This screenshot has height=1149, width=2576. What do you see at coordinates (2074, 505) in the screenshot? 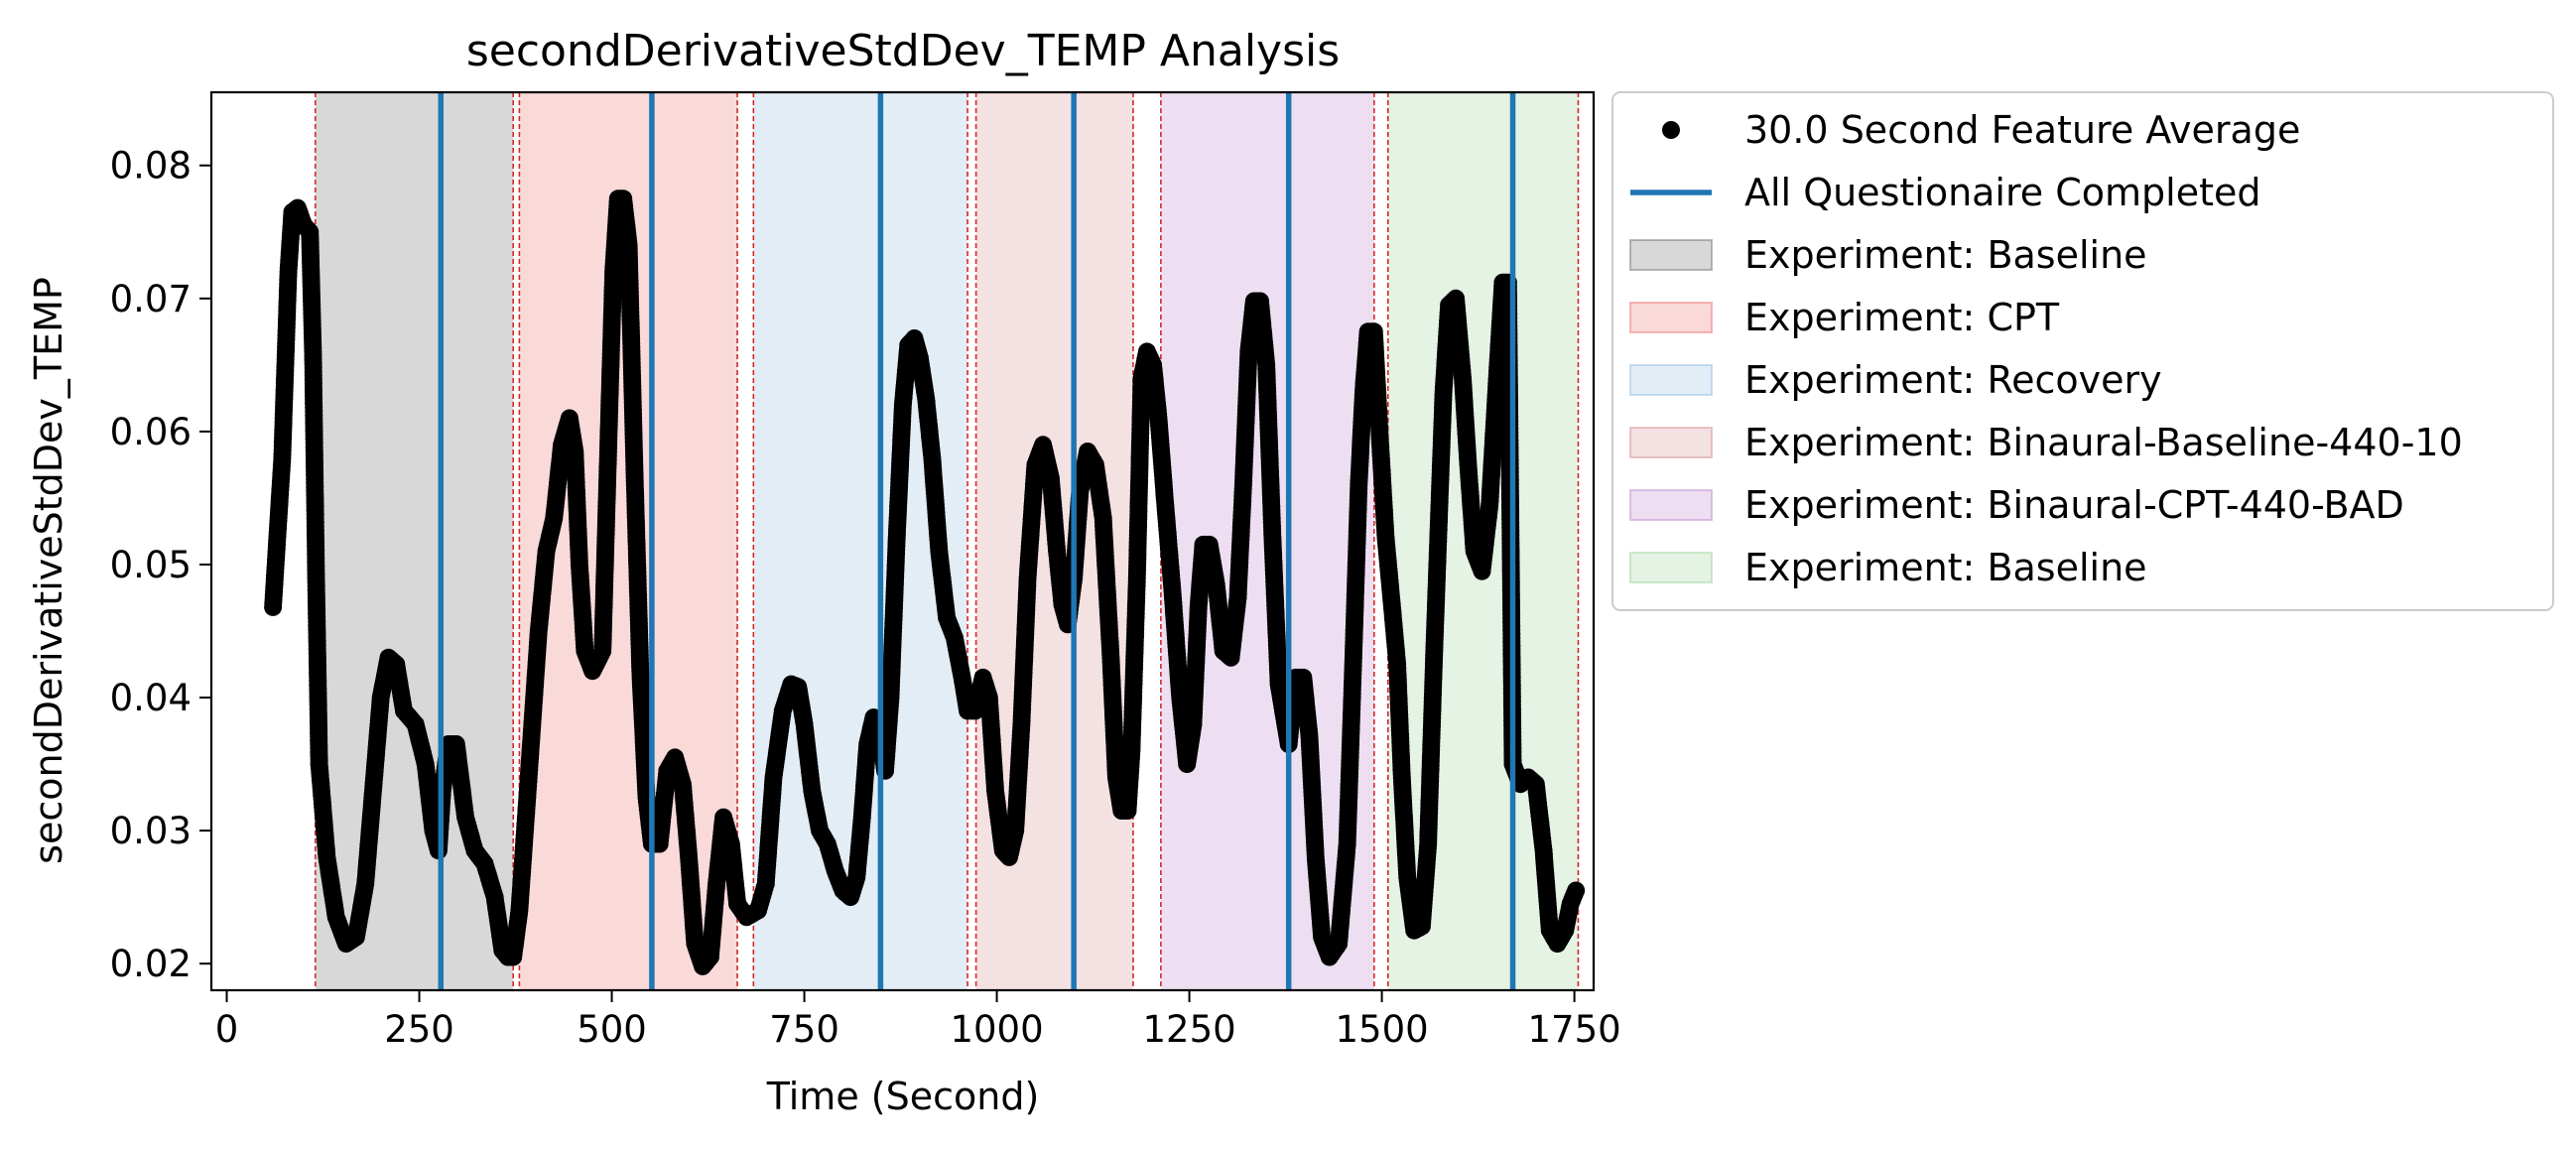
I see `legend-label-6: Experiment: Binaural-CPT-440-BAD` at bounding box center [2074, 505].